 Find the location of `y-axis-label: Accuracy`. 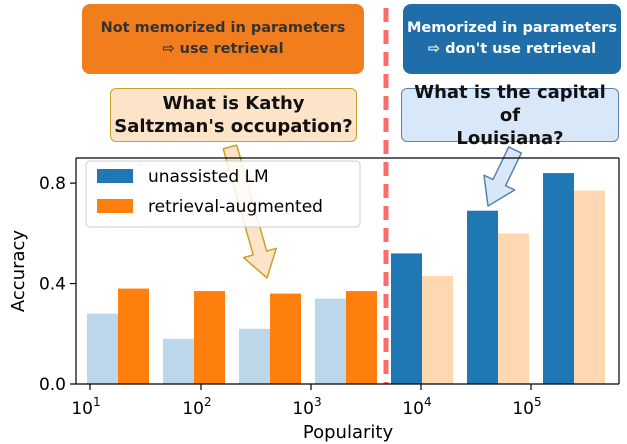

y-axis-label: Accuracy is located at coordinates (18, 271).